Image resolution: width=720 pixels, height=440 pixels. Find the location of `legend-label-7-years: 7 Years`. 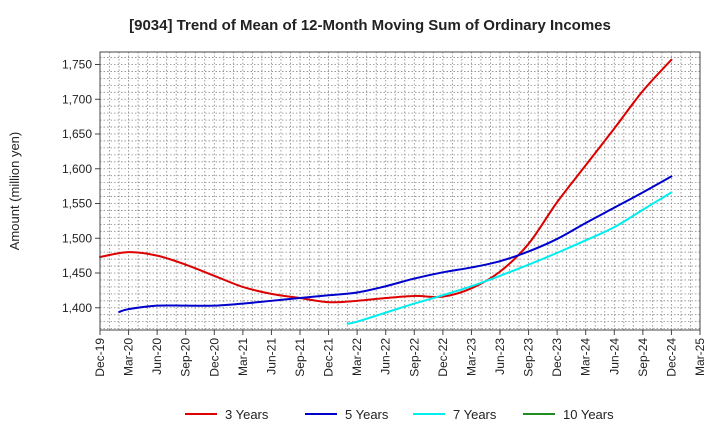

legend-label-7-years: 7 Years is located at coordinates (475, 414).